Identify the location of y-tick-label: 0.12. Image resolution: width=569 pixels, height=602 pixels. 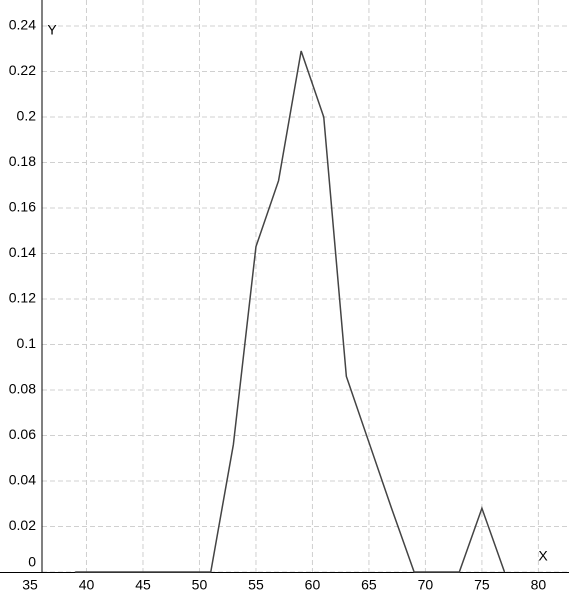
(22, 298).